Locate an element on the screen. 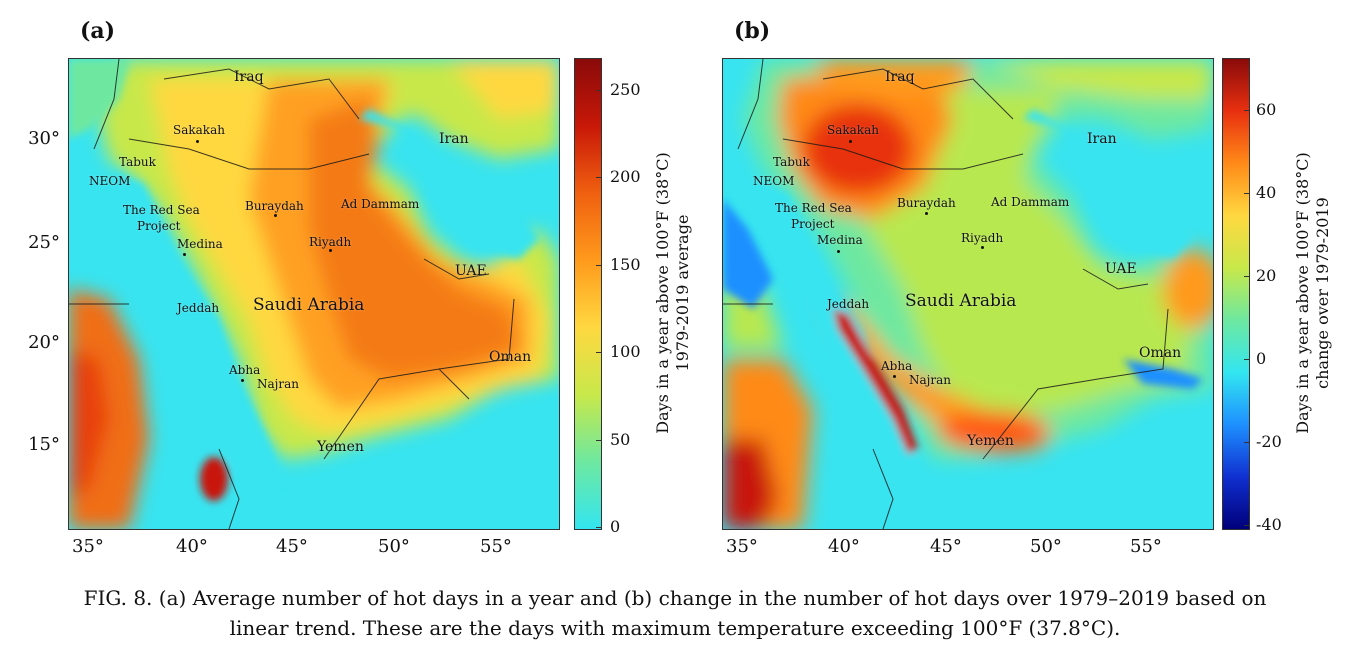  city-dot-riyadh-b is located at coordinates (982, 247).